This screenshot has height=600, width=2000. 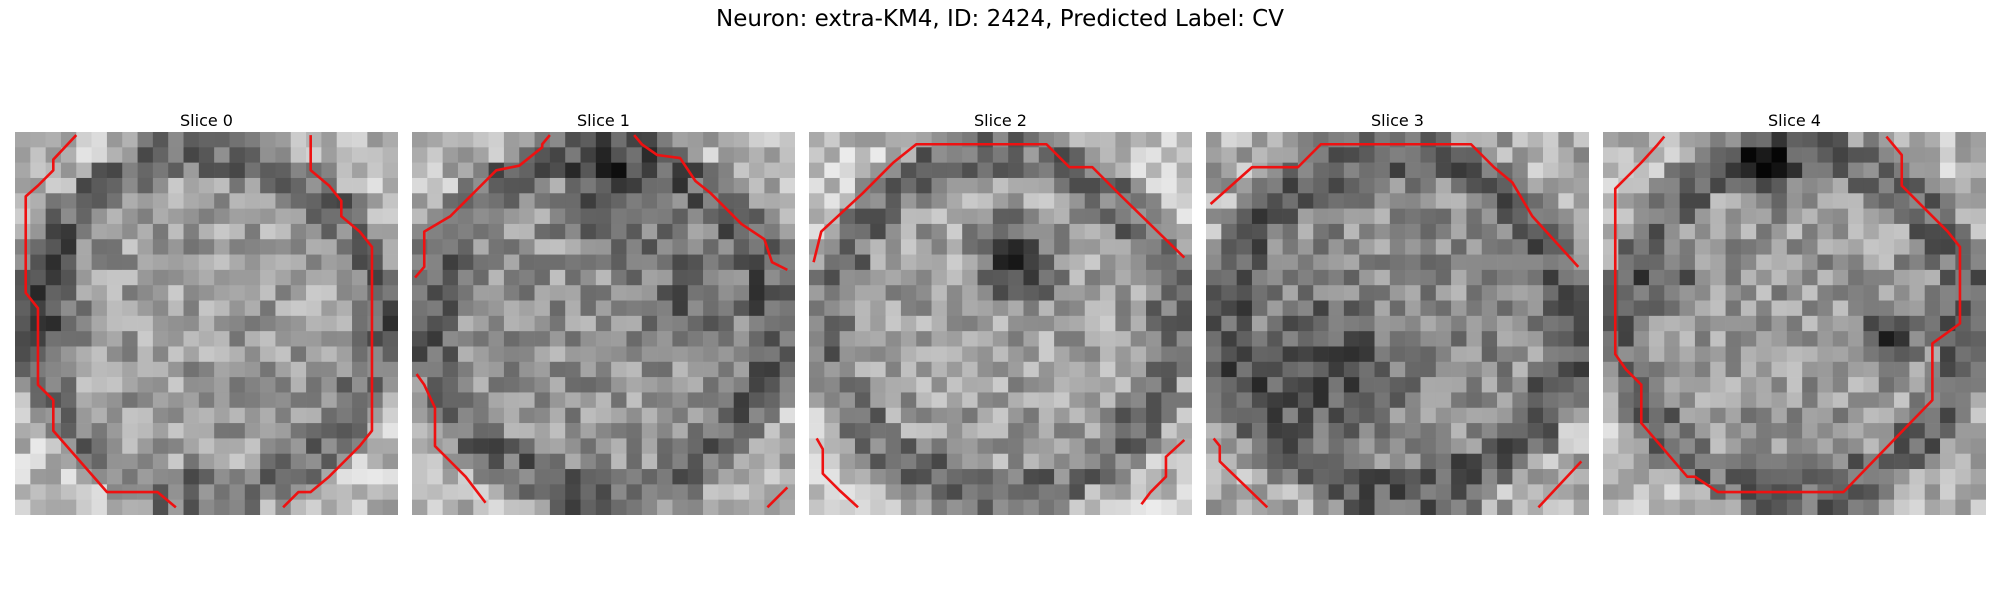 I want to click on slice-panel-4: Slice 4, so click(x=1794, y=312).